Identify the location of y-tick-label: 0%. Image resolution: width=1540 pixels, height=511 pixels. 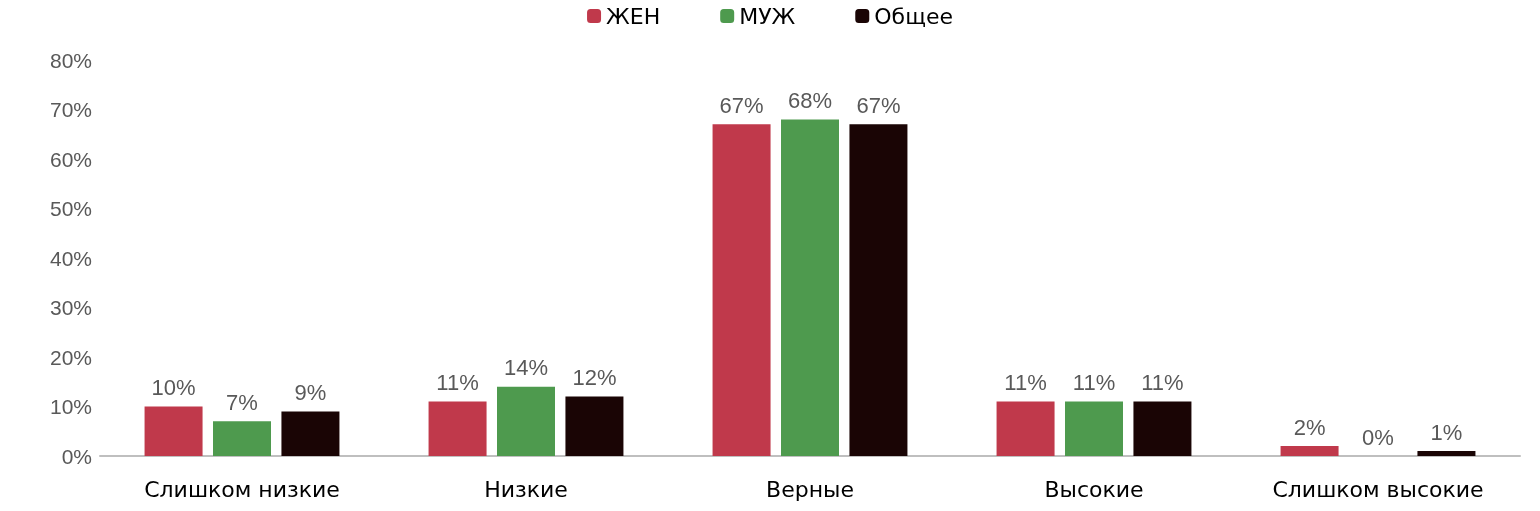
(76, 456).